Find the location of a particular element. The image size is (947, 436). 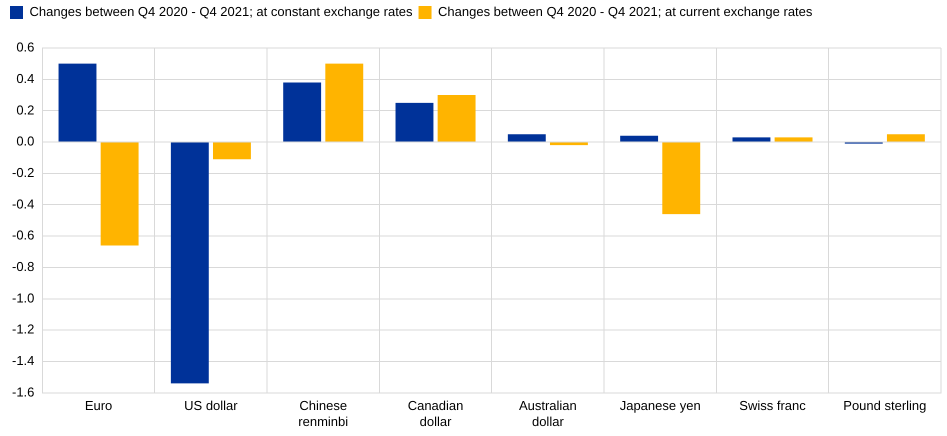

x-tick-label: Pound sterling is located at coordinates (884, 406).